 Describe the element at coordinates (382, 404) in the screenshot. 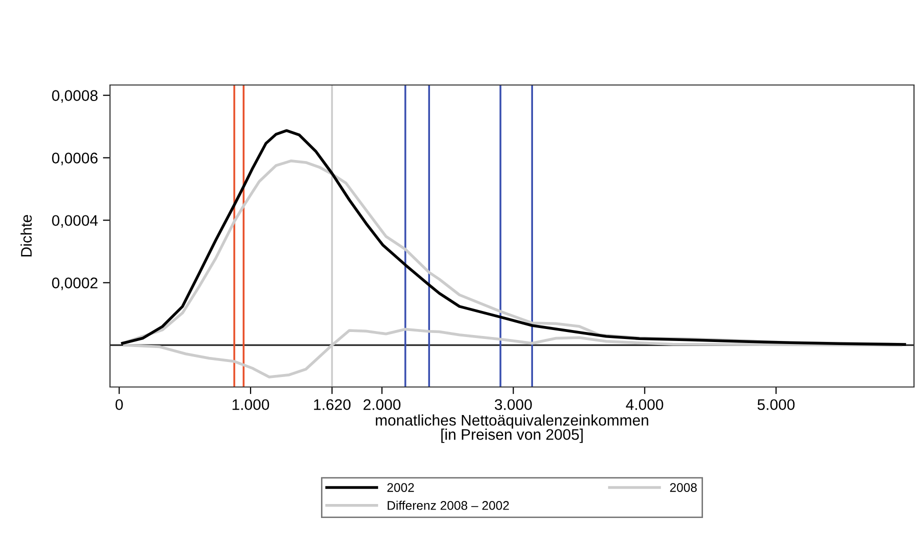

I see `x-tick-label: 2.000` at that location.